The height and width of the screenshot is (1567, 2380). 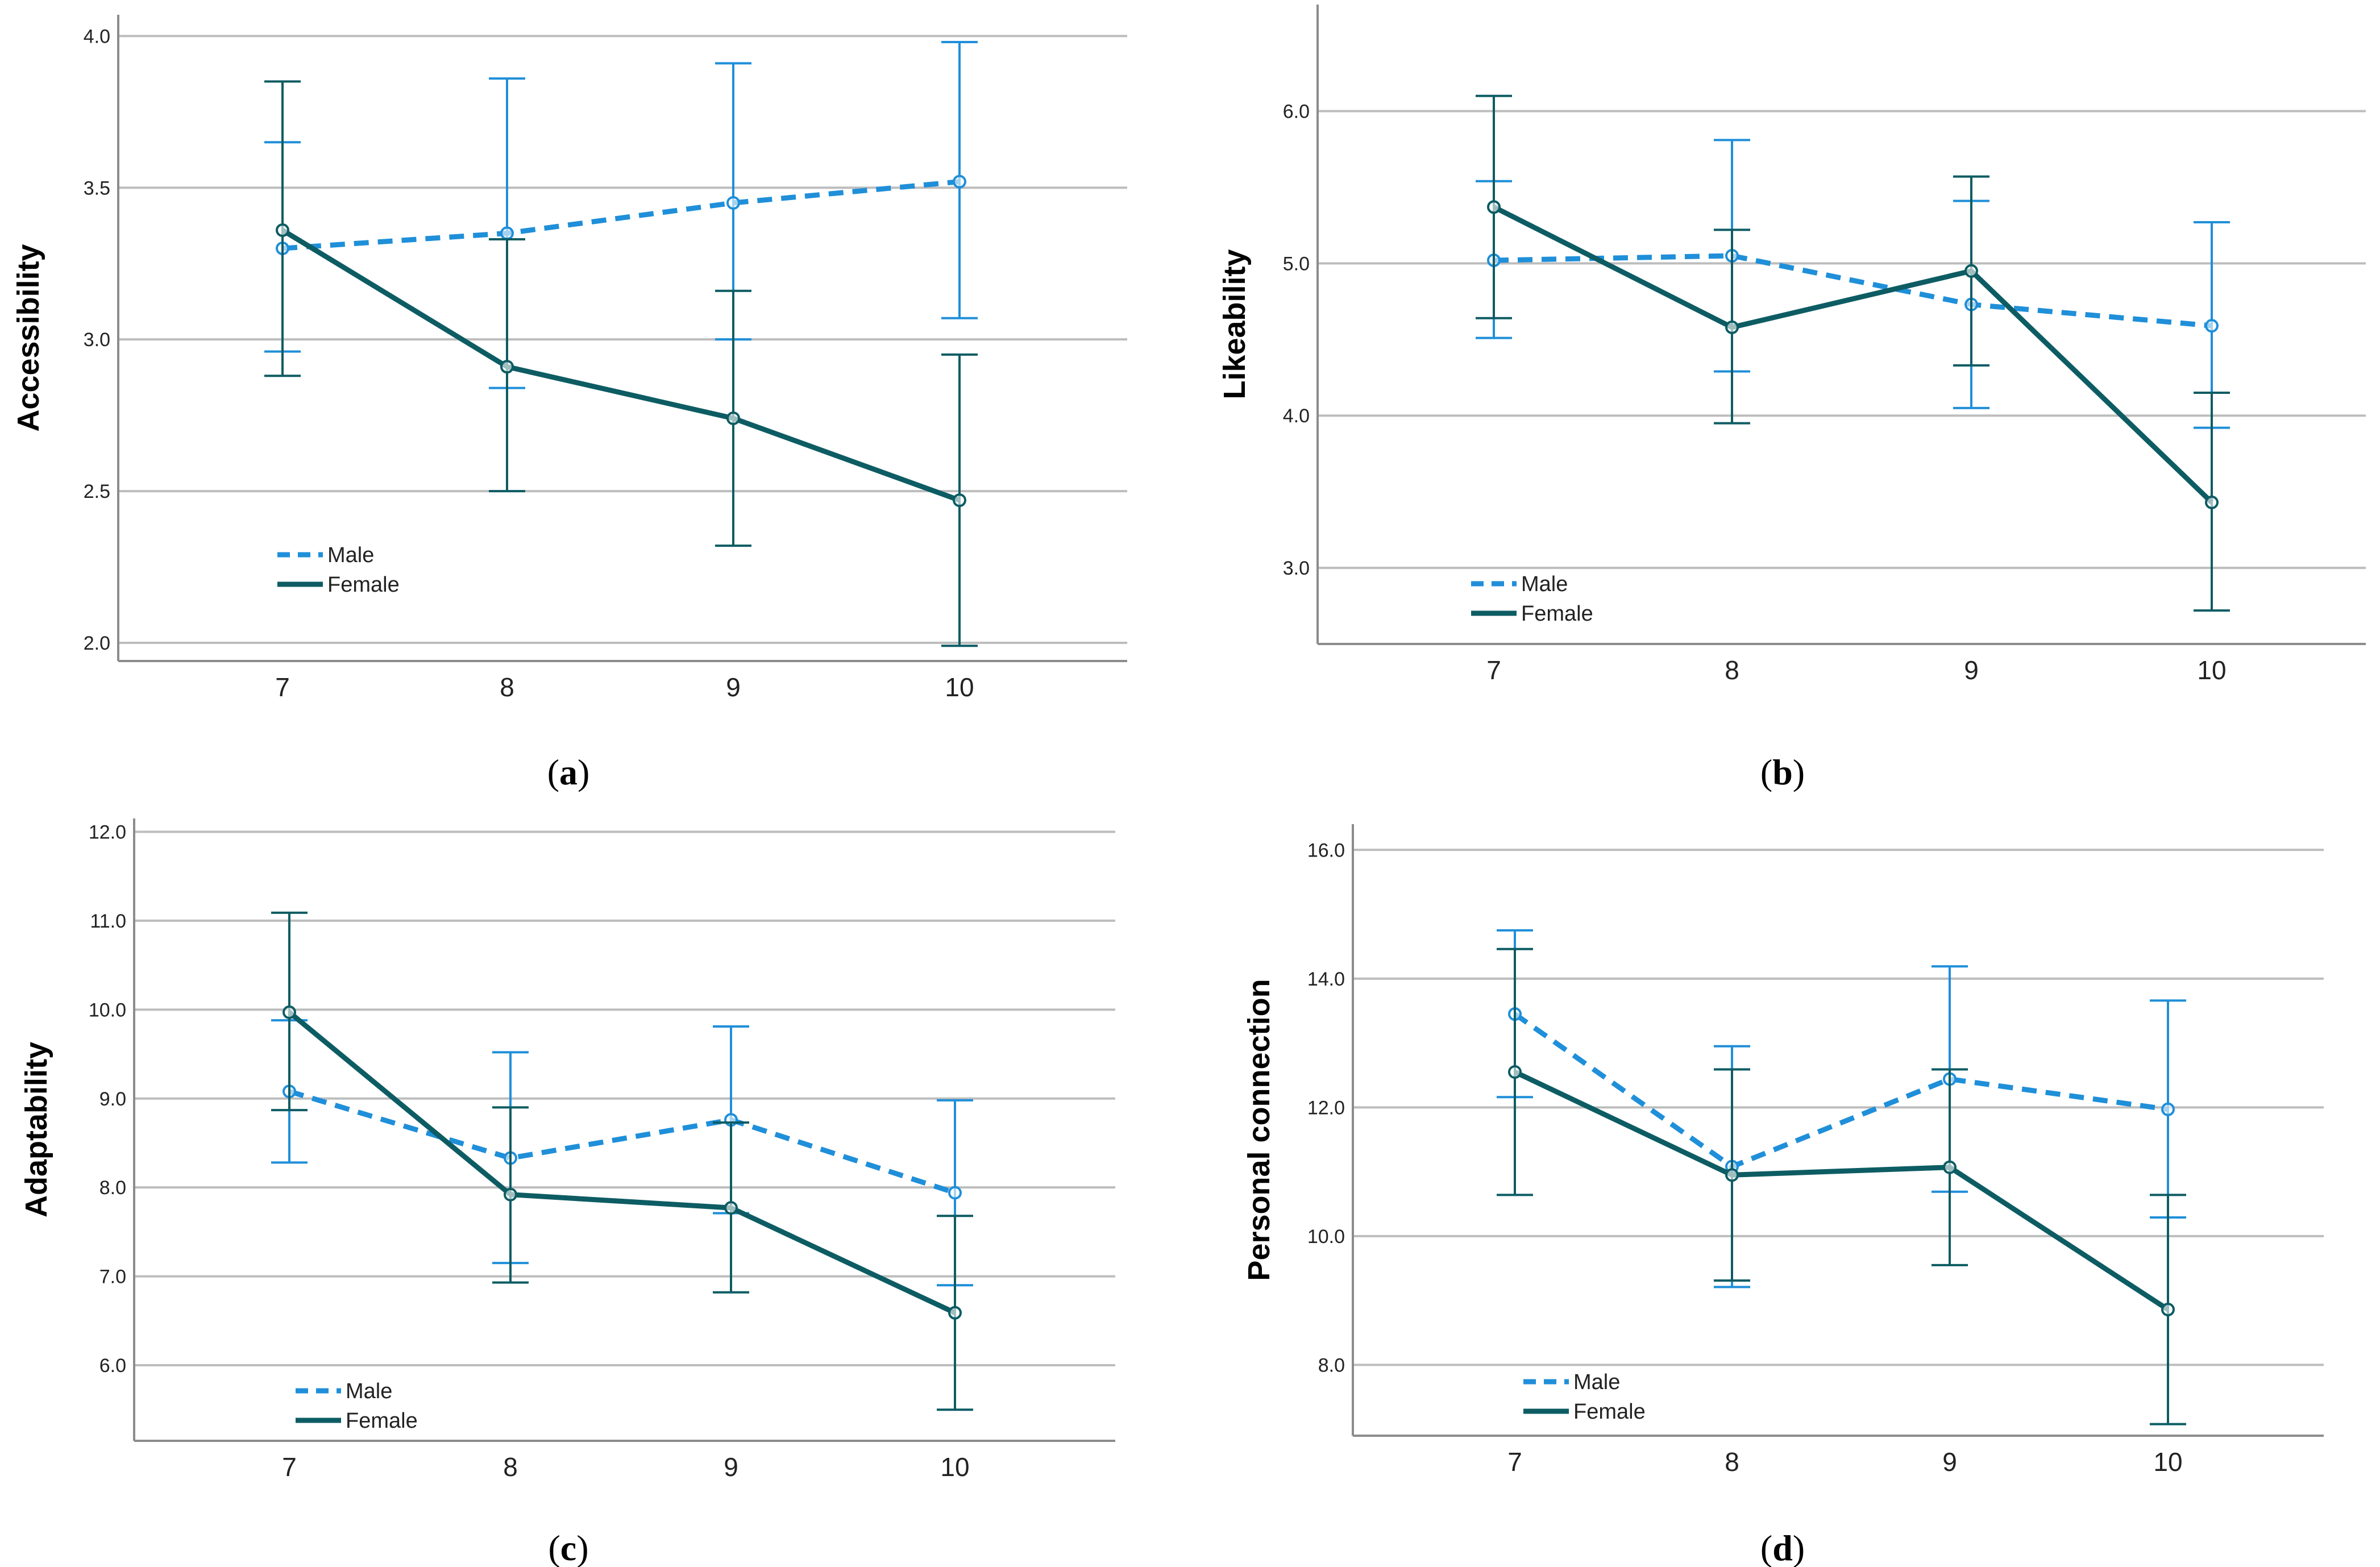 What do you see at coordinates (1259, 1130) in the screenshot?
I see `y-axis-title: Personal connection` at bounding box center [1259, 1130].